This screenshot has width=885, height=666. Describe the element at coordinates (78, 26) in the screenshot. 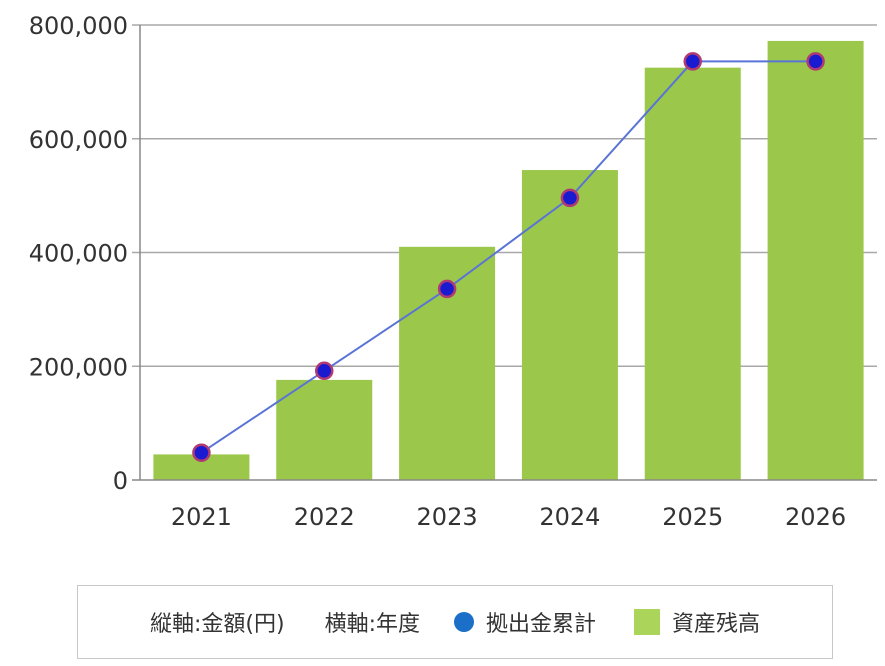

I see `y-tick-label: 800,000` at that location.